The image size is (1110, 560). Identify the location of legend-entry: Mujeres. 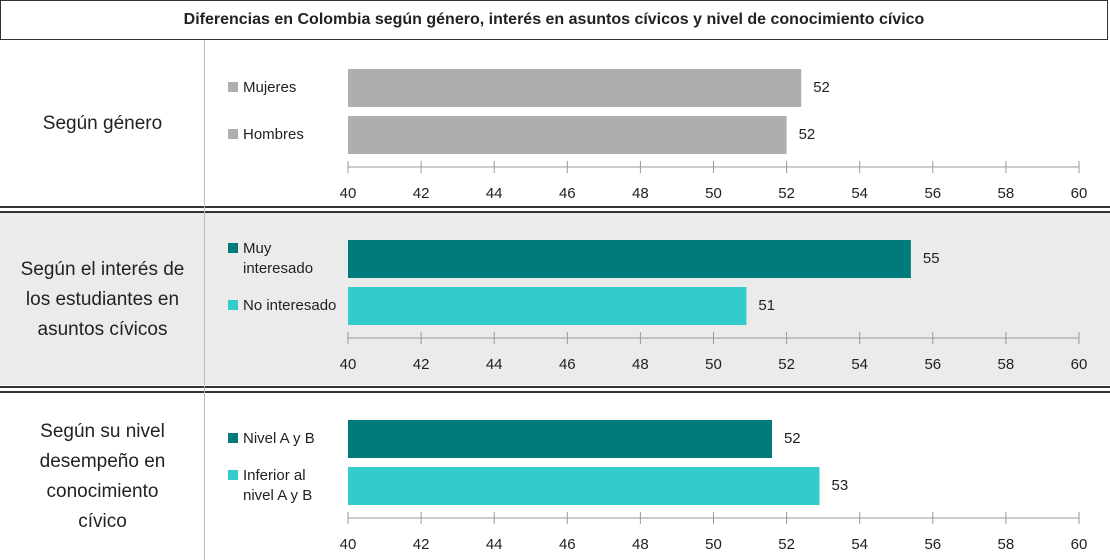
(262, 88).